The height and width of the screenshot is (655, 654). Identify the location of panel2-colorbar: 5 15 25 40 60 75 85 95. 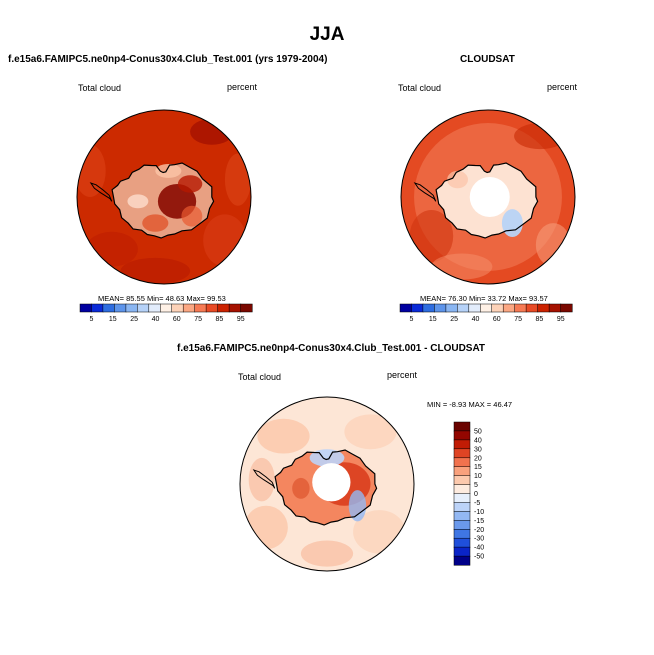
(486, 313).